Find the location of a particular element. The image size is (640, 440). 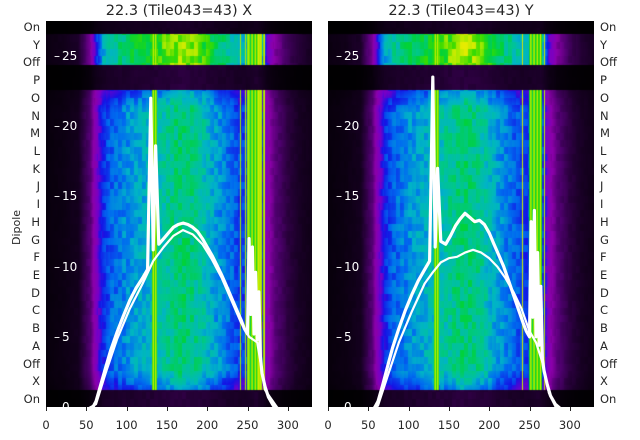

y-numeric-tick-y-15: –15 is located at coordinates (348, 196).